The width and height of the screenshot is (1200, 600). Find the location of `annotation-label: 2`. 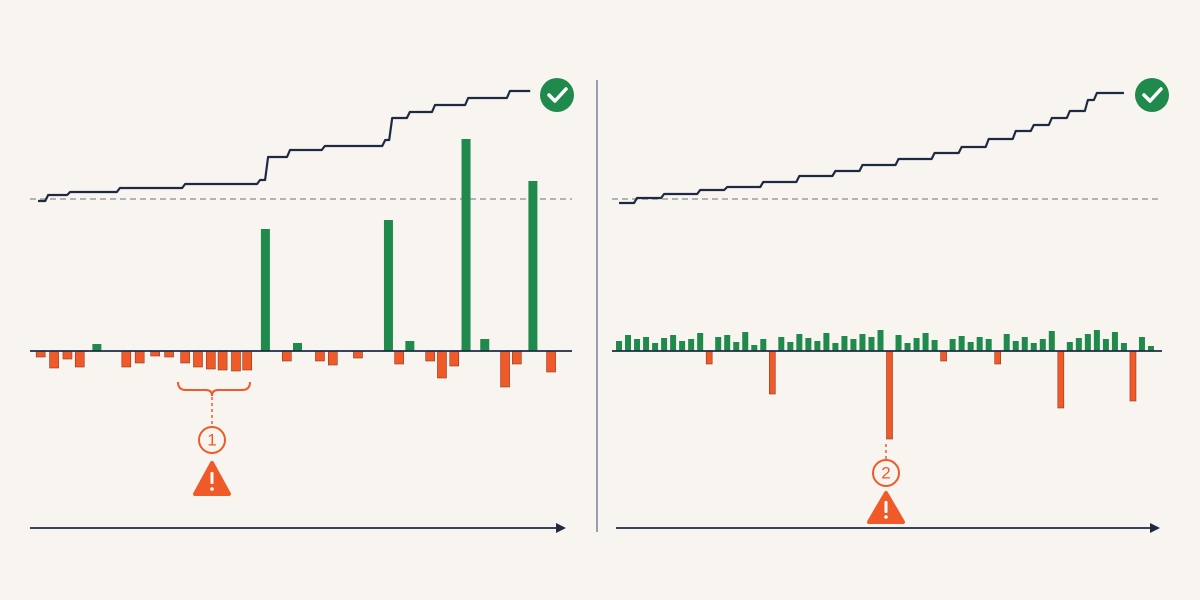

annotation-label: 2 is located at coordinates (885, 472).